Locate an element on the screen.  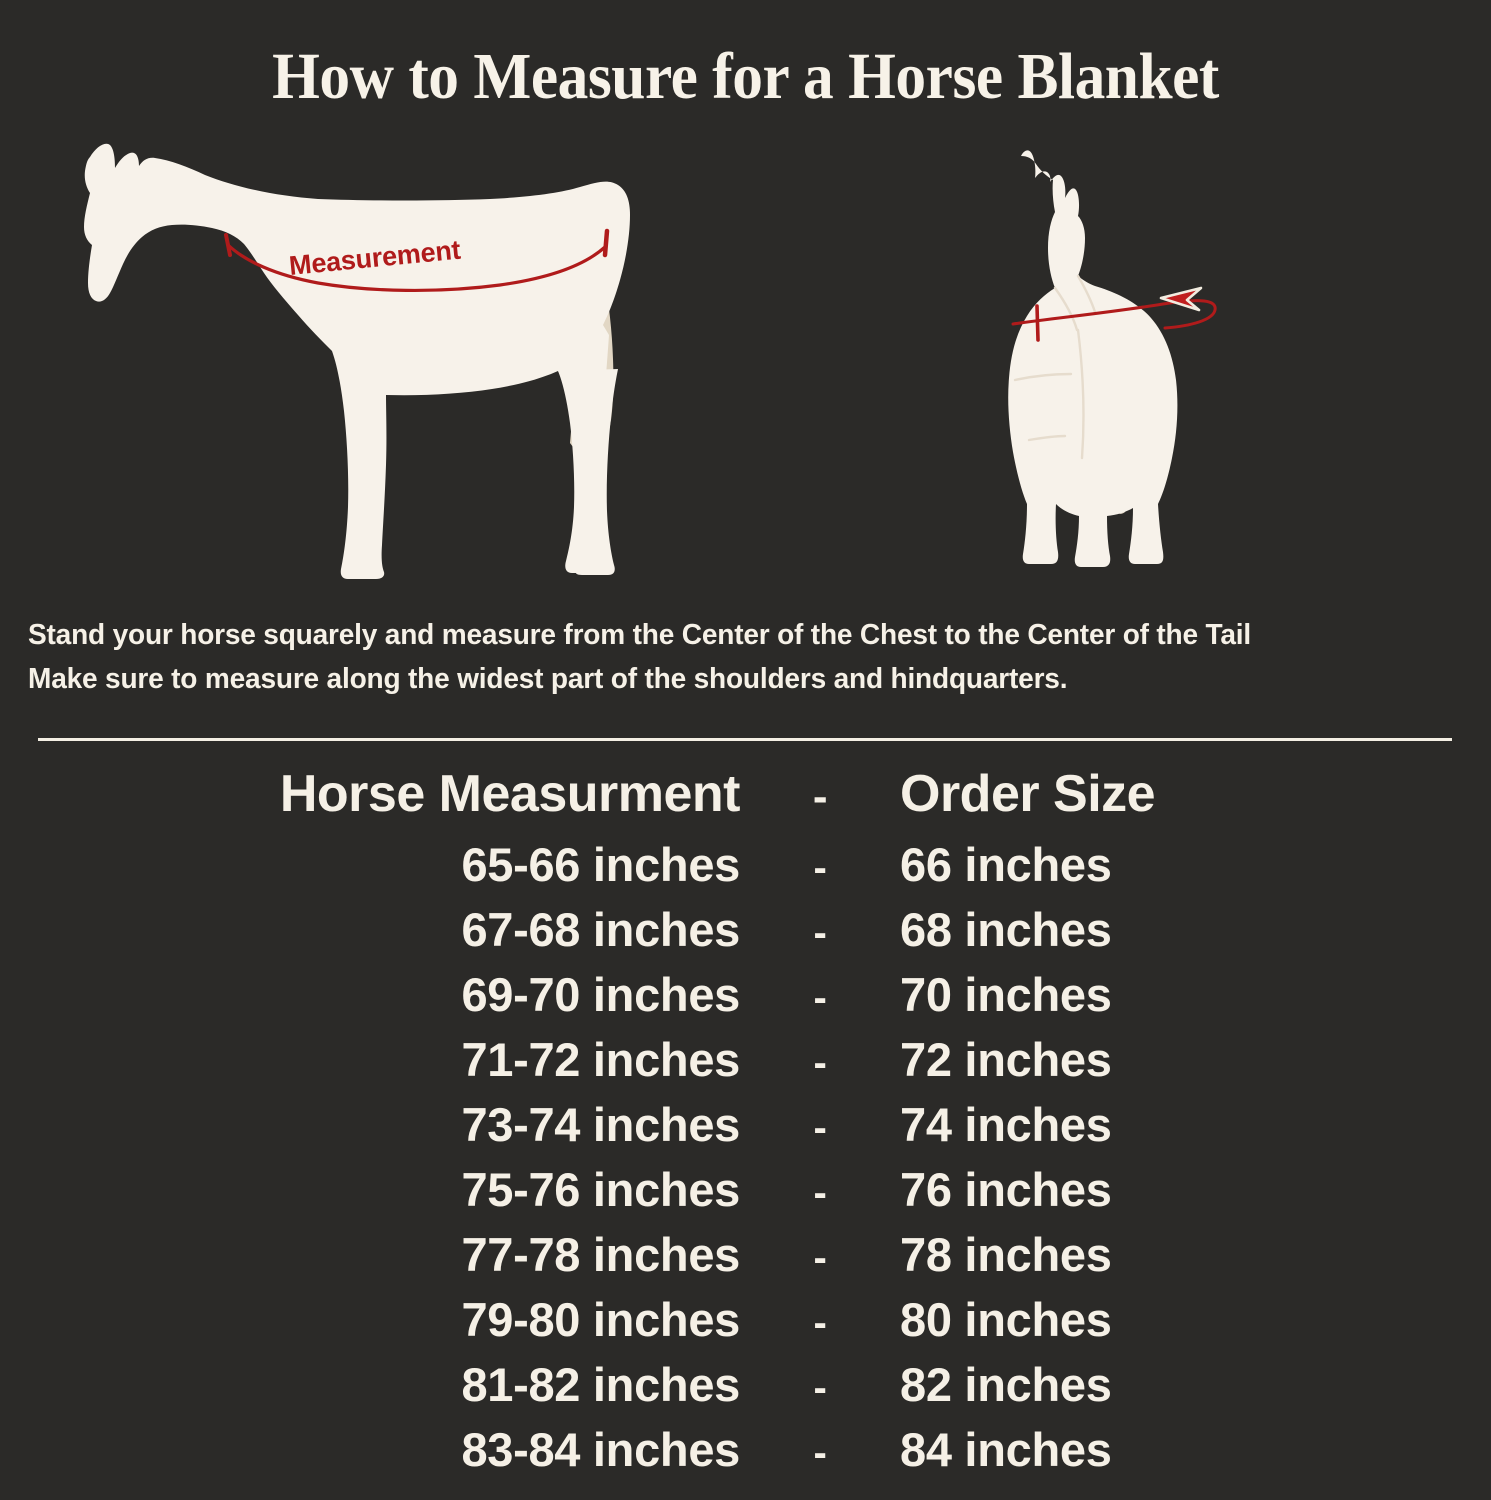
cell-horse-measurement: 65-66 inches is located at coordinates (600, 864).